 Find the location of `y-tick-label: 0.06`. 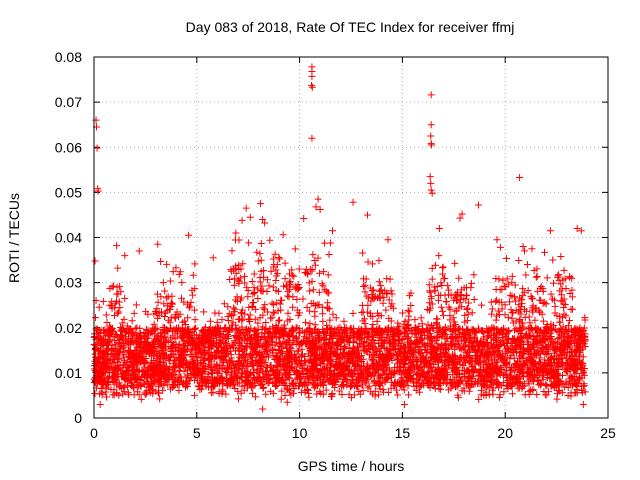

y-tick-label: 0.06 is located at coordinates (68, 147).